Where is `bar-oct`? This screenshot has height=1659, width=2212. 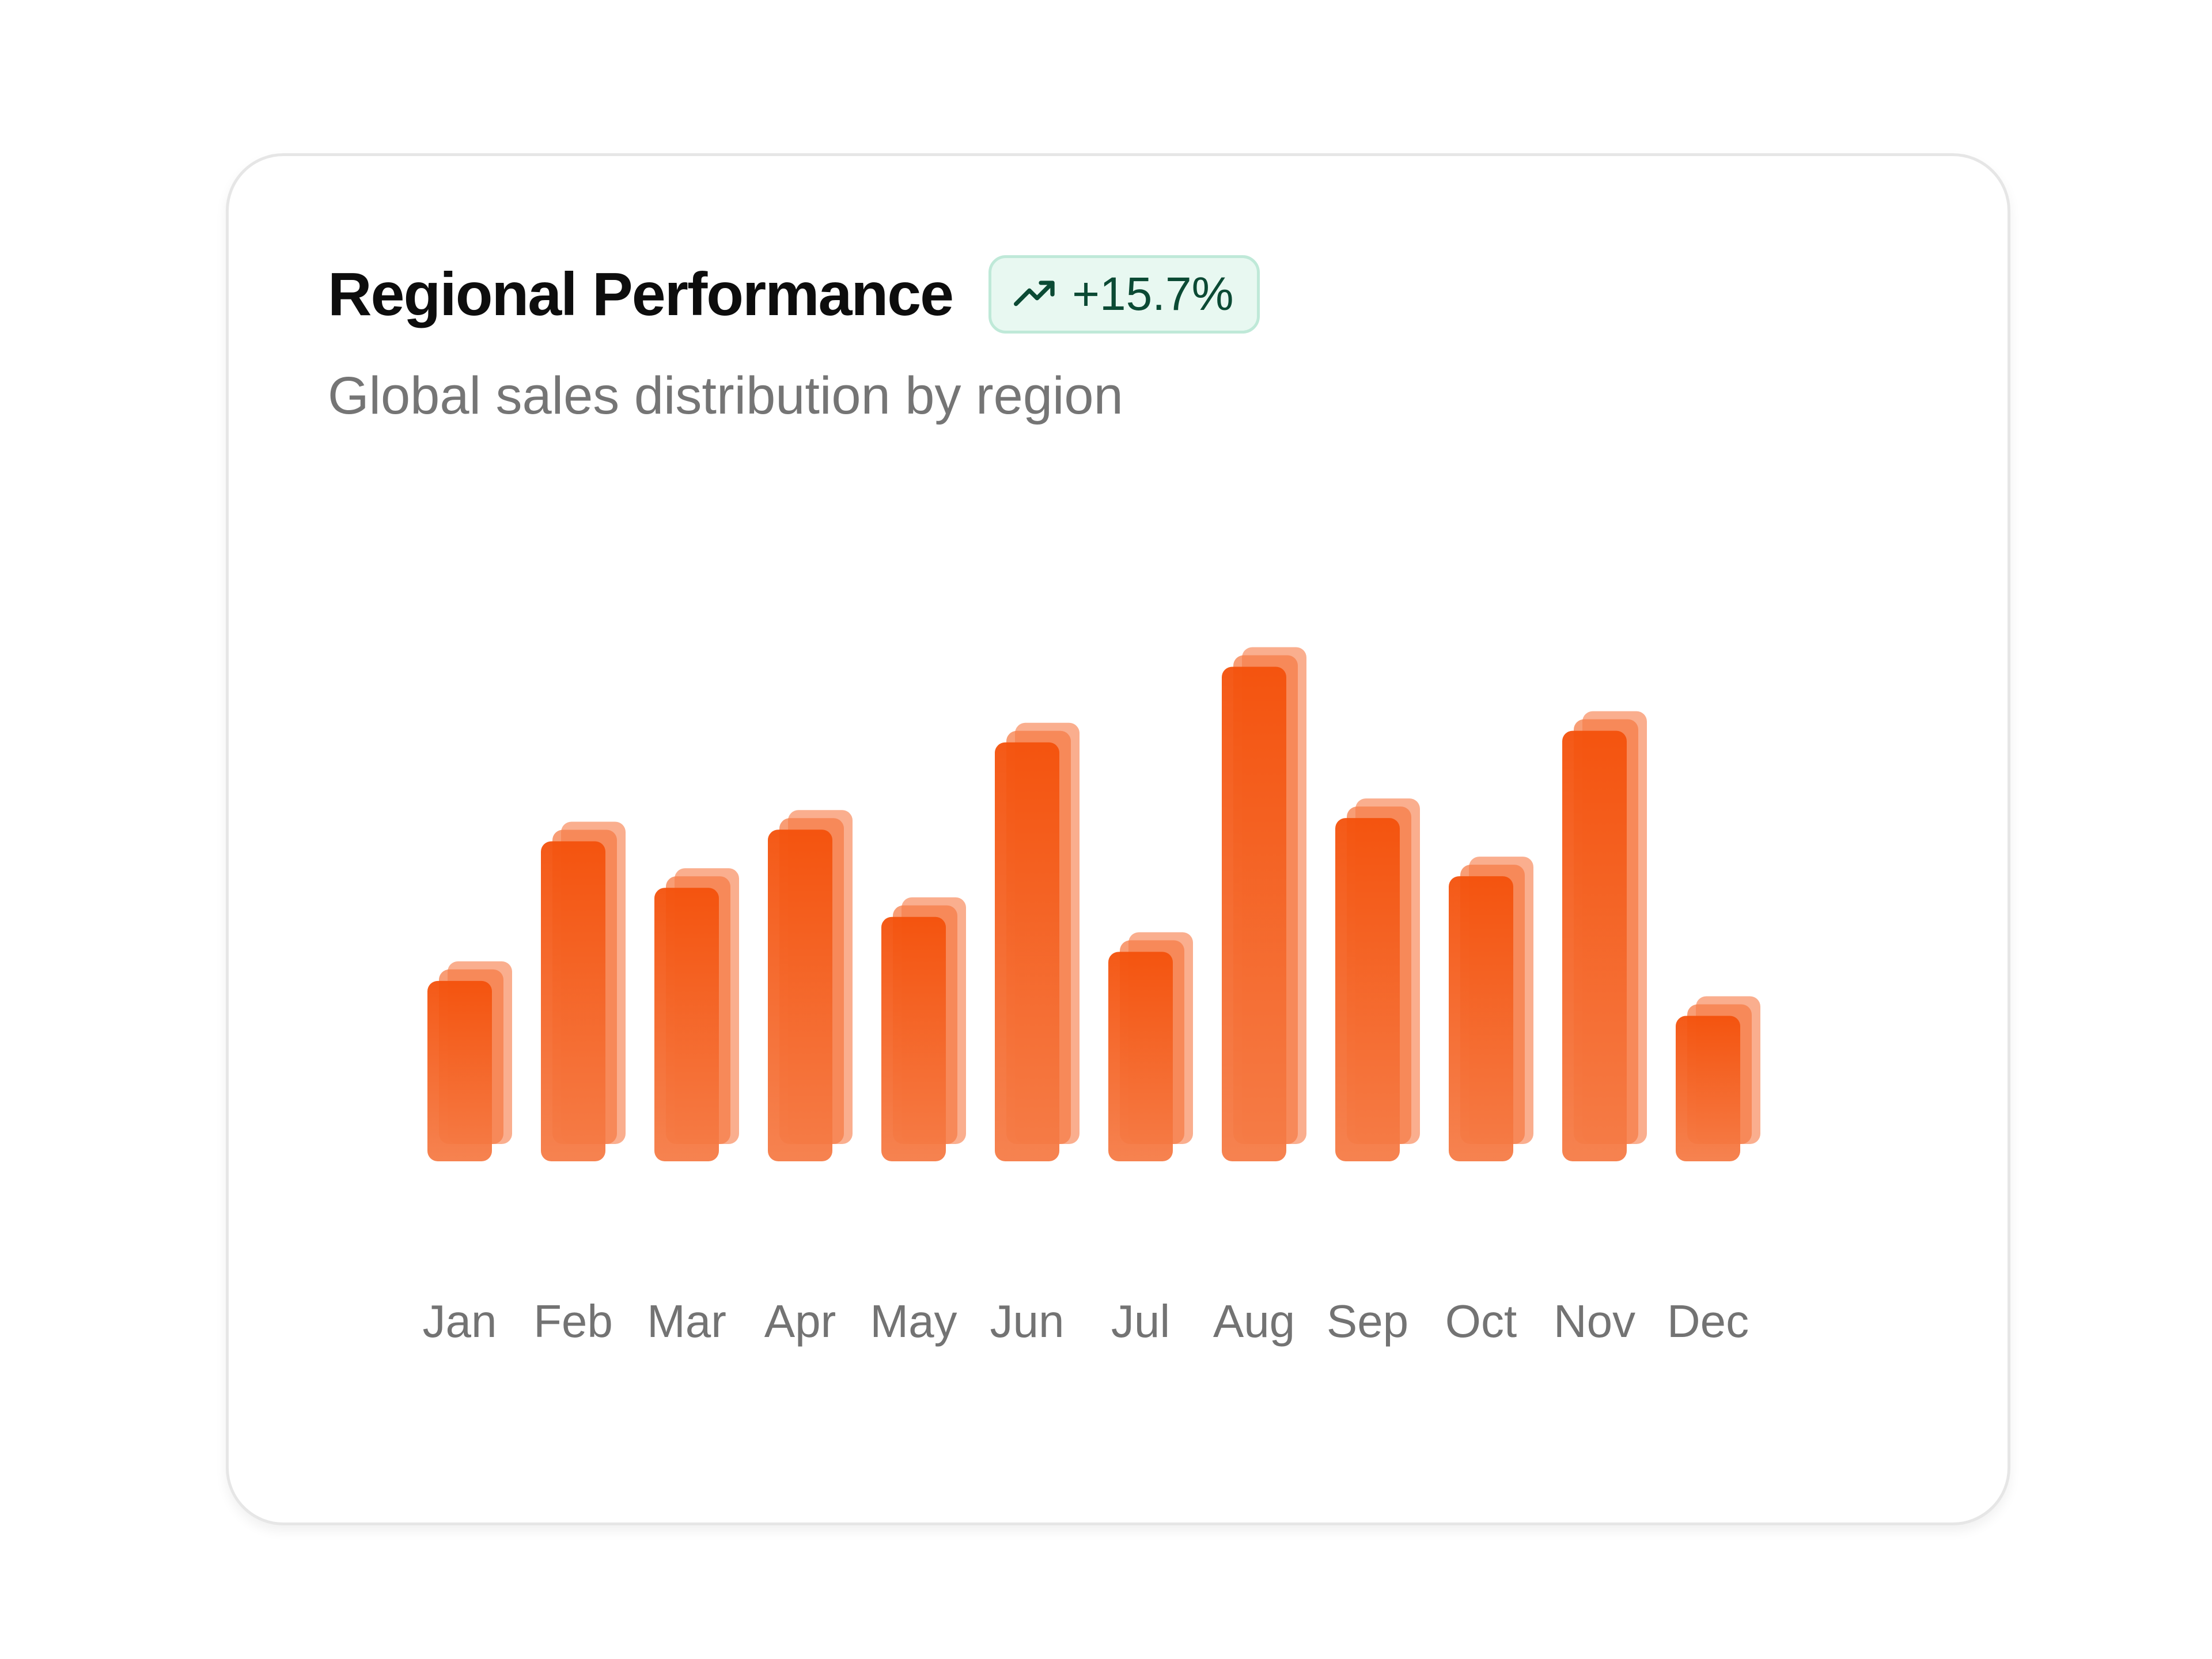
bar-oct is located at coordinates (1481, 1018).